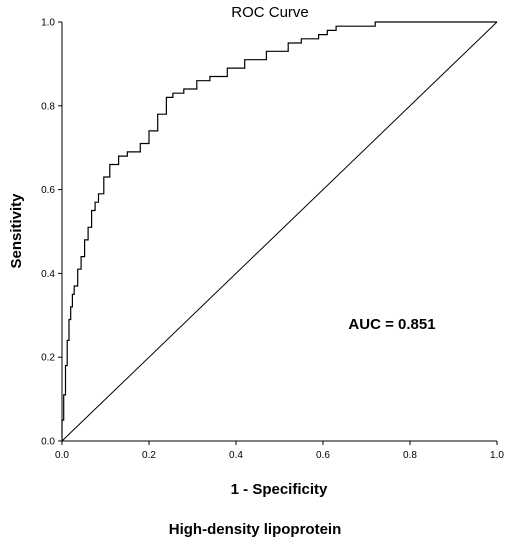 The image size is (510, 544). I want to click on x-tick-label: 0.4, so click(236, 455).